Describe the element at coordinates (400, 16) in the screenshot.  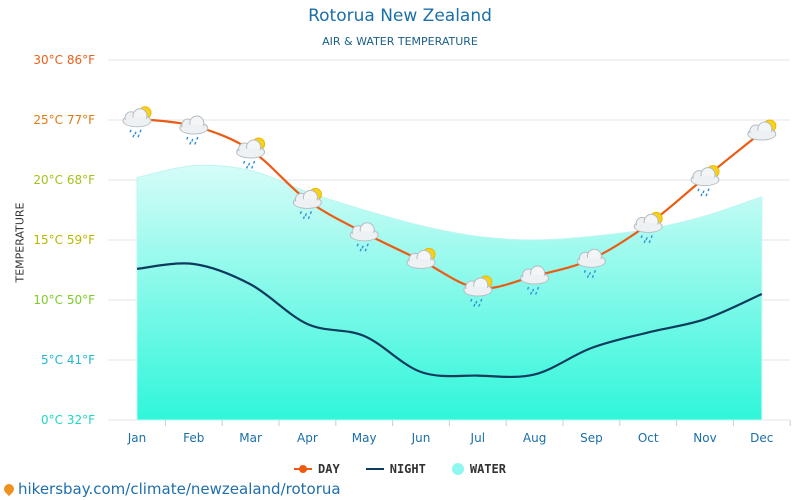
I see `chart-title: Rotorua New Zealand` at that location.